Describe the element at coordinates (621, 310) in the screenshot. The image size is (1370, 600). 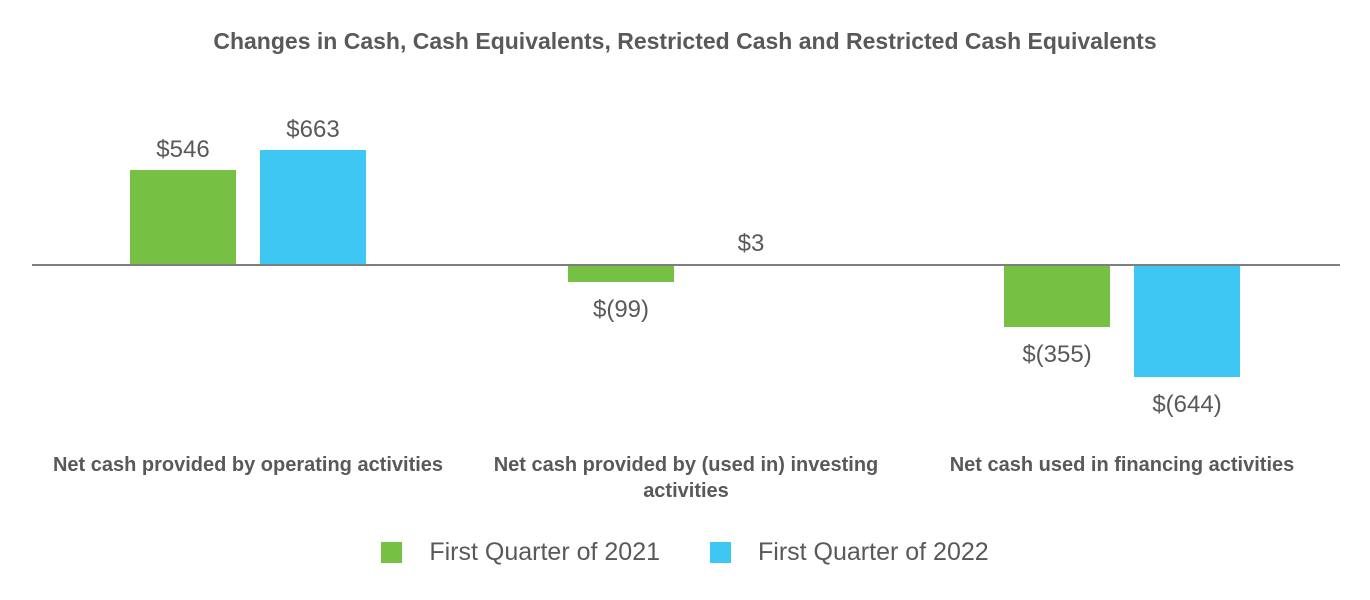
I see `value-label-first-quarter-of-2021-net-cash-provided-by: $(99)` at that location.